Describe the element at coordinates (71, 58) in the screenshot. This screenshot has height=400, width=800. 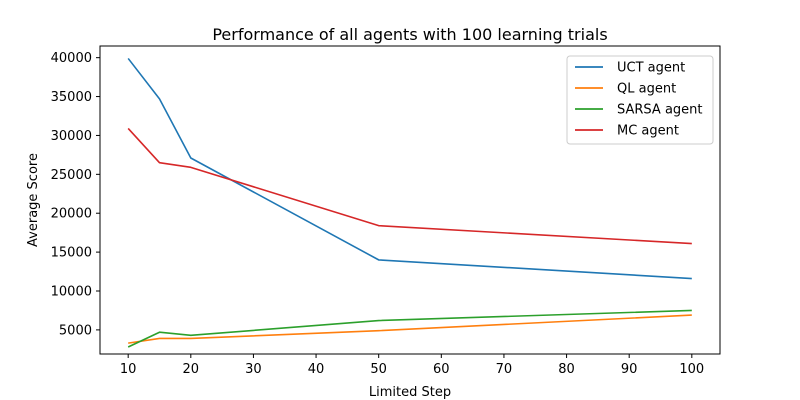
I see `y-tick-label: 40000` at that location.